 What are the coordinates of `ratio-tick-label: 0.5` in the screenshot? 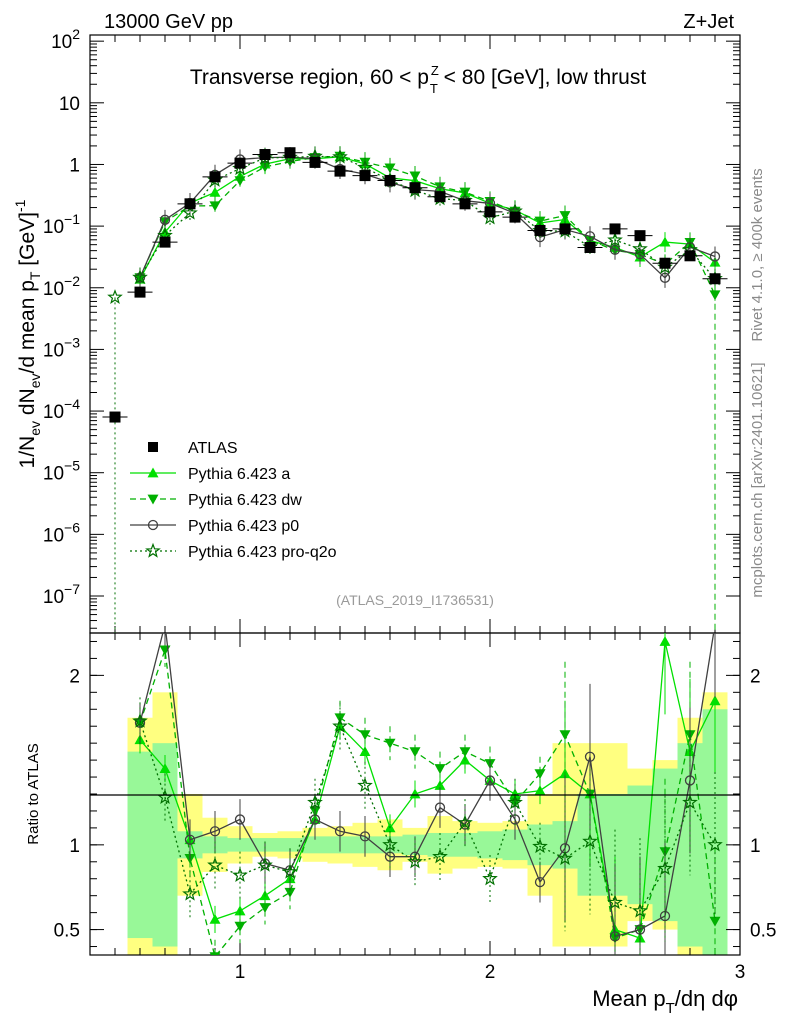 It's located at (67, 931).